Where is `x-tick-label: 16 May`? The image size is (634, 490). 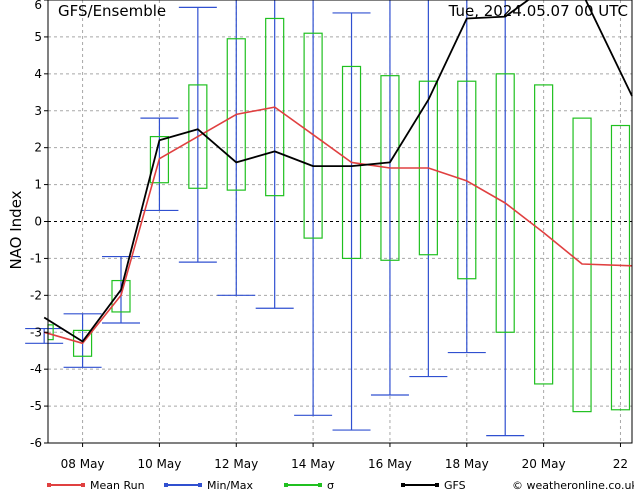
x-tick-label: 16 May is located at coordinates (390, 464).